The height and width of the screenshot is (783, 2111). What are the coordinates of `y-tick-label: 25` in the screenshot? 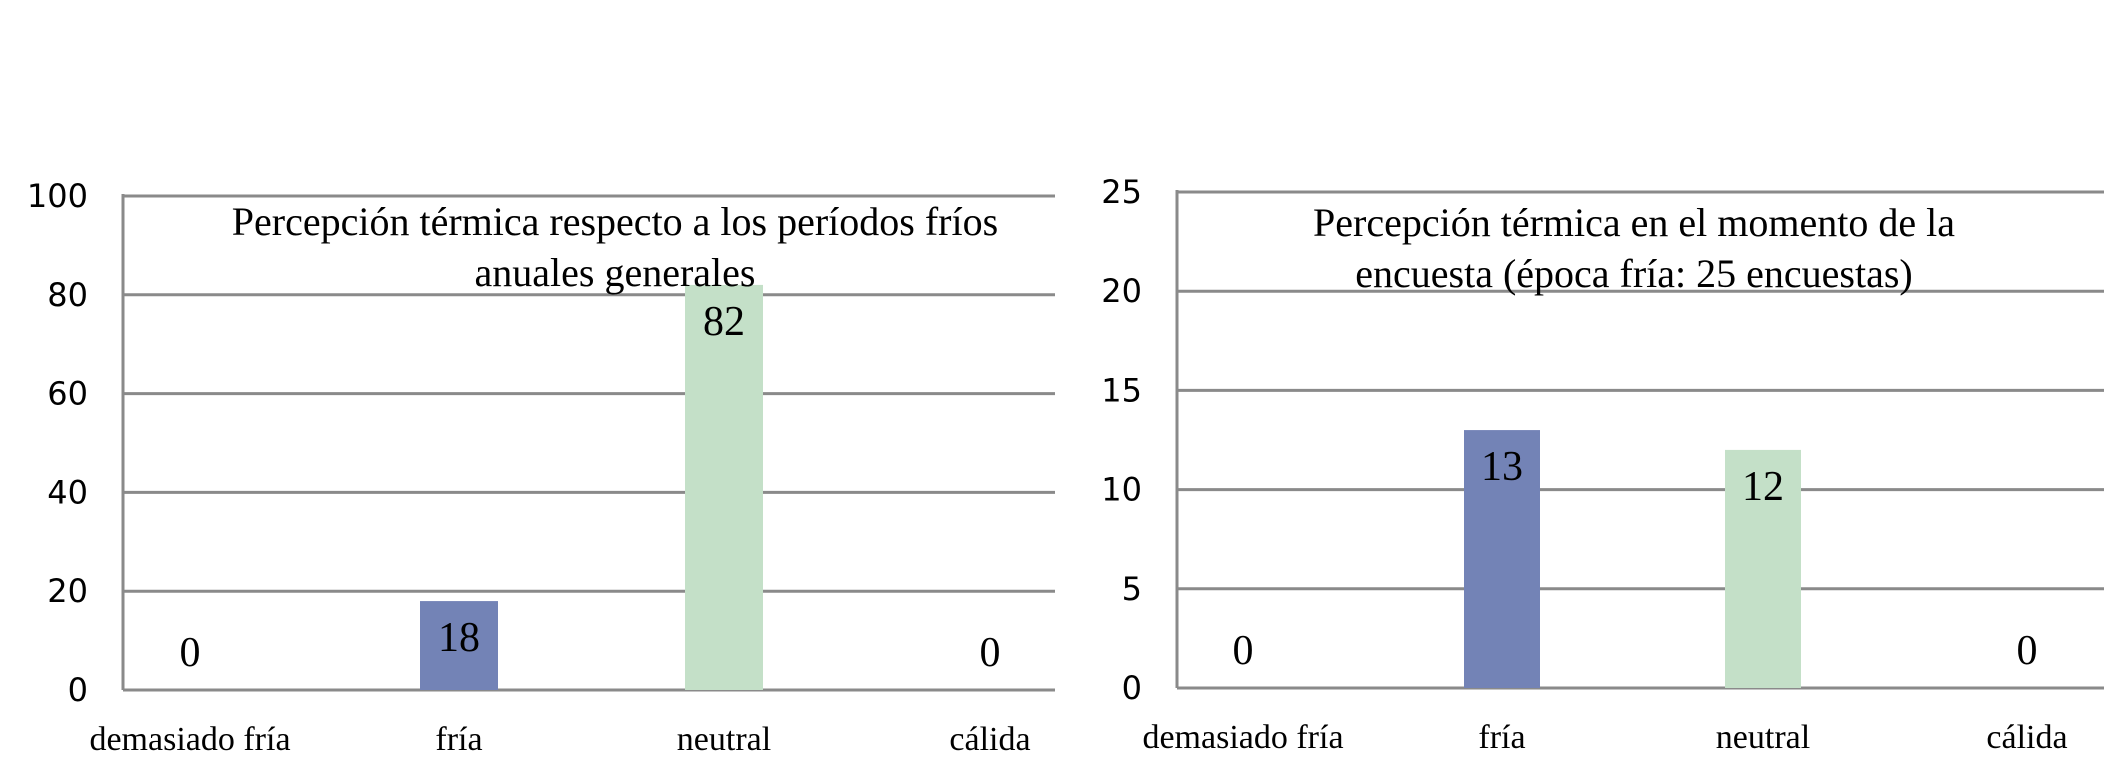 It's located at (1121, 192).